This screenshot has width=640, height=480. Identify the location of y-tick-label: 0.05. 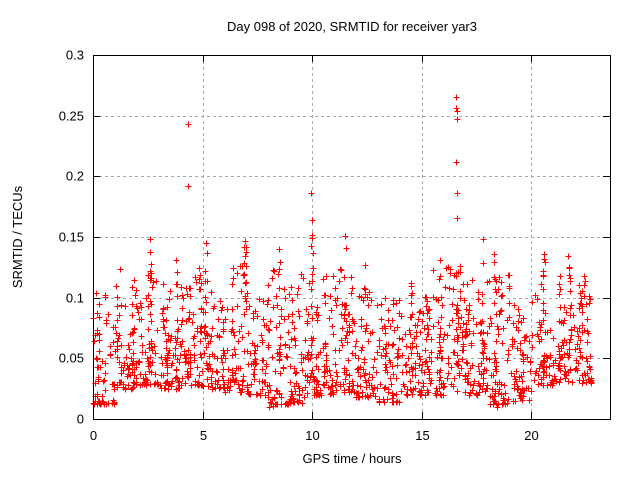
(71, 358).